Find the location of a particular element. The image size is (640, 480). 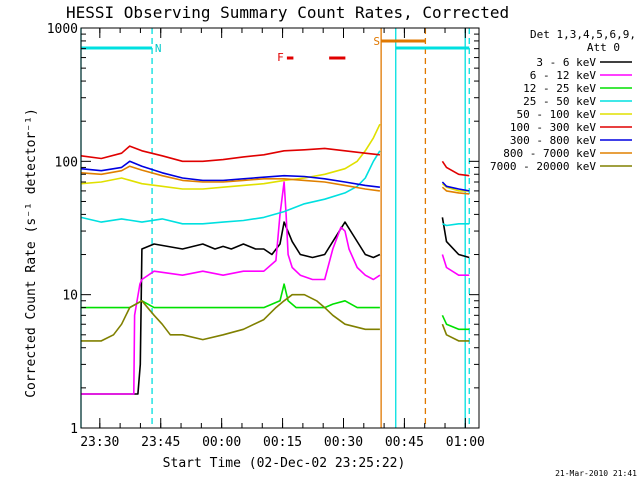

legend-label: 7000 - 20000 keV is located at coordinates (543, 166).